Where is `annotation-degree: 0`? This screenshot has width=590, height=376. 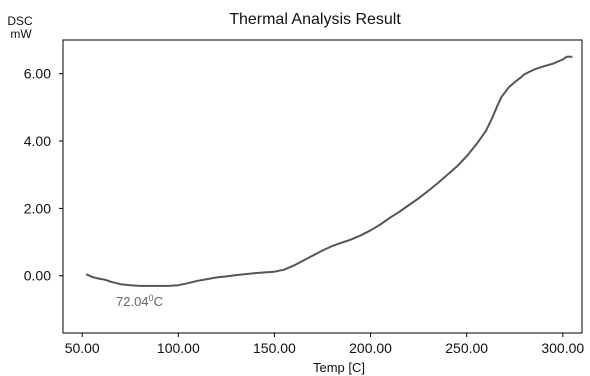 annotation-degree: 0 is located at coordinates (151, 298).